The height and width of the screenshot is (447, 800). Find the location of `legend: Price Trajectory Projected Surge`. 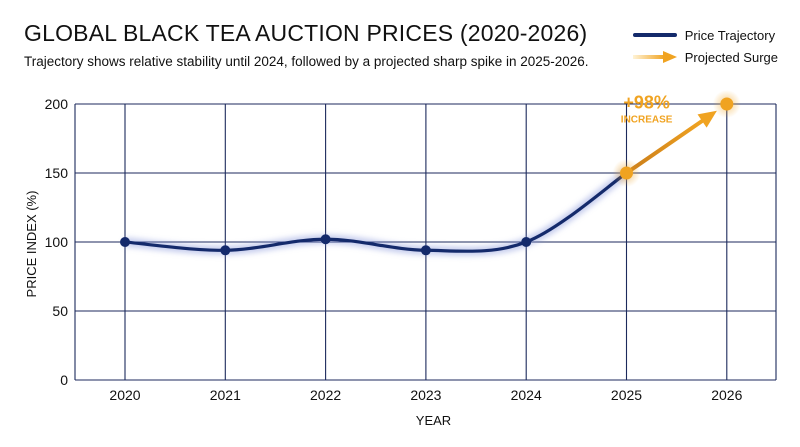

legend: Price Trajectory Projected Surge is located at coordinates (705, 46).